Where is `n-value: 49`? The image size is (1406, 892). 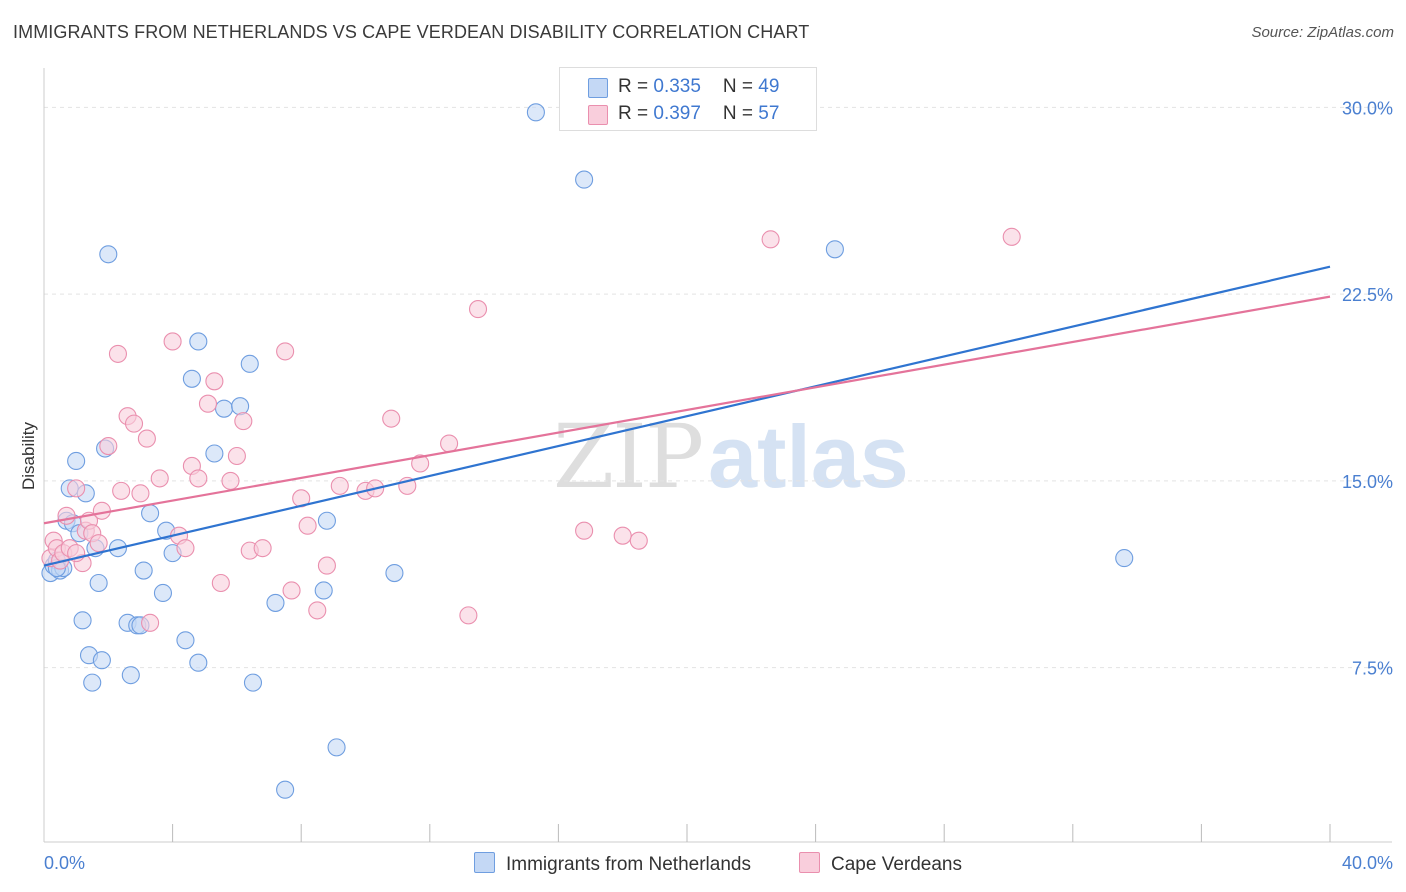
n-value: 49 is located at coordinates (769, 86).